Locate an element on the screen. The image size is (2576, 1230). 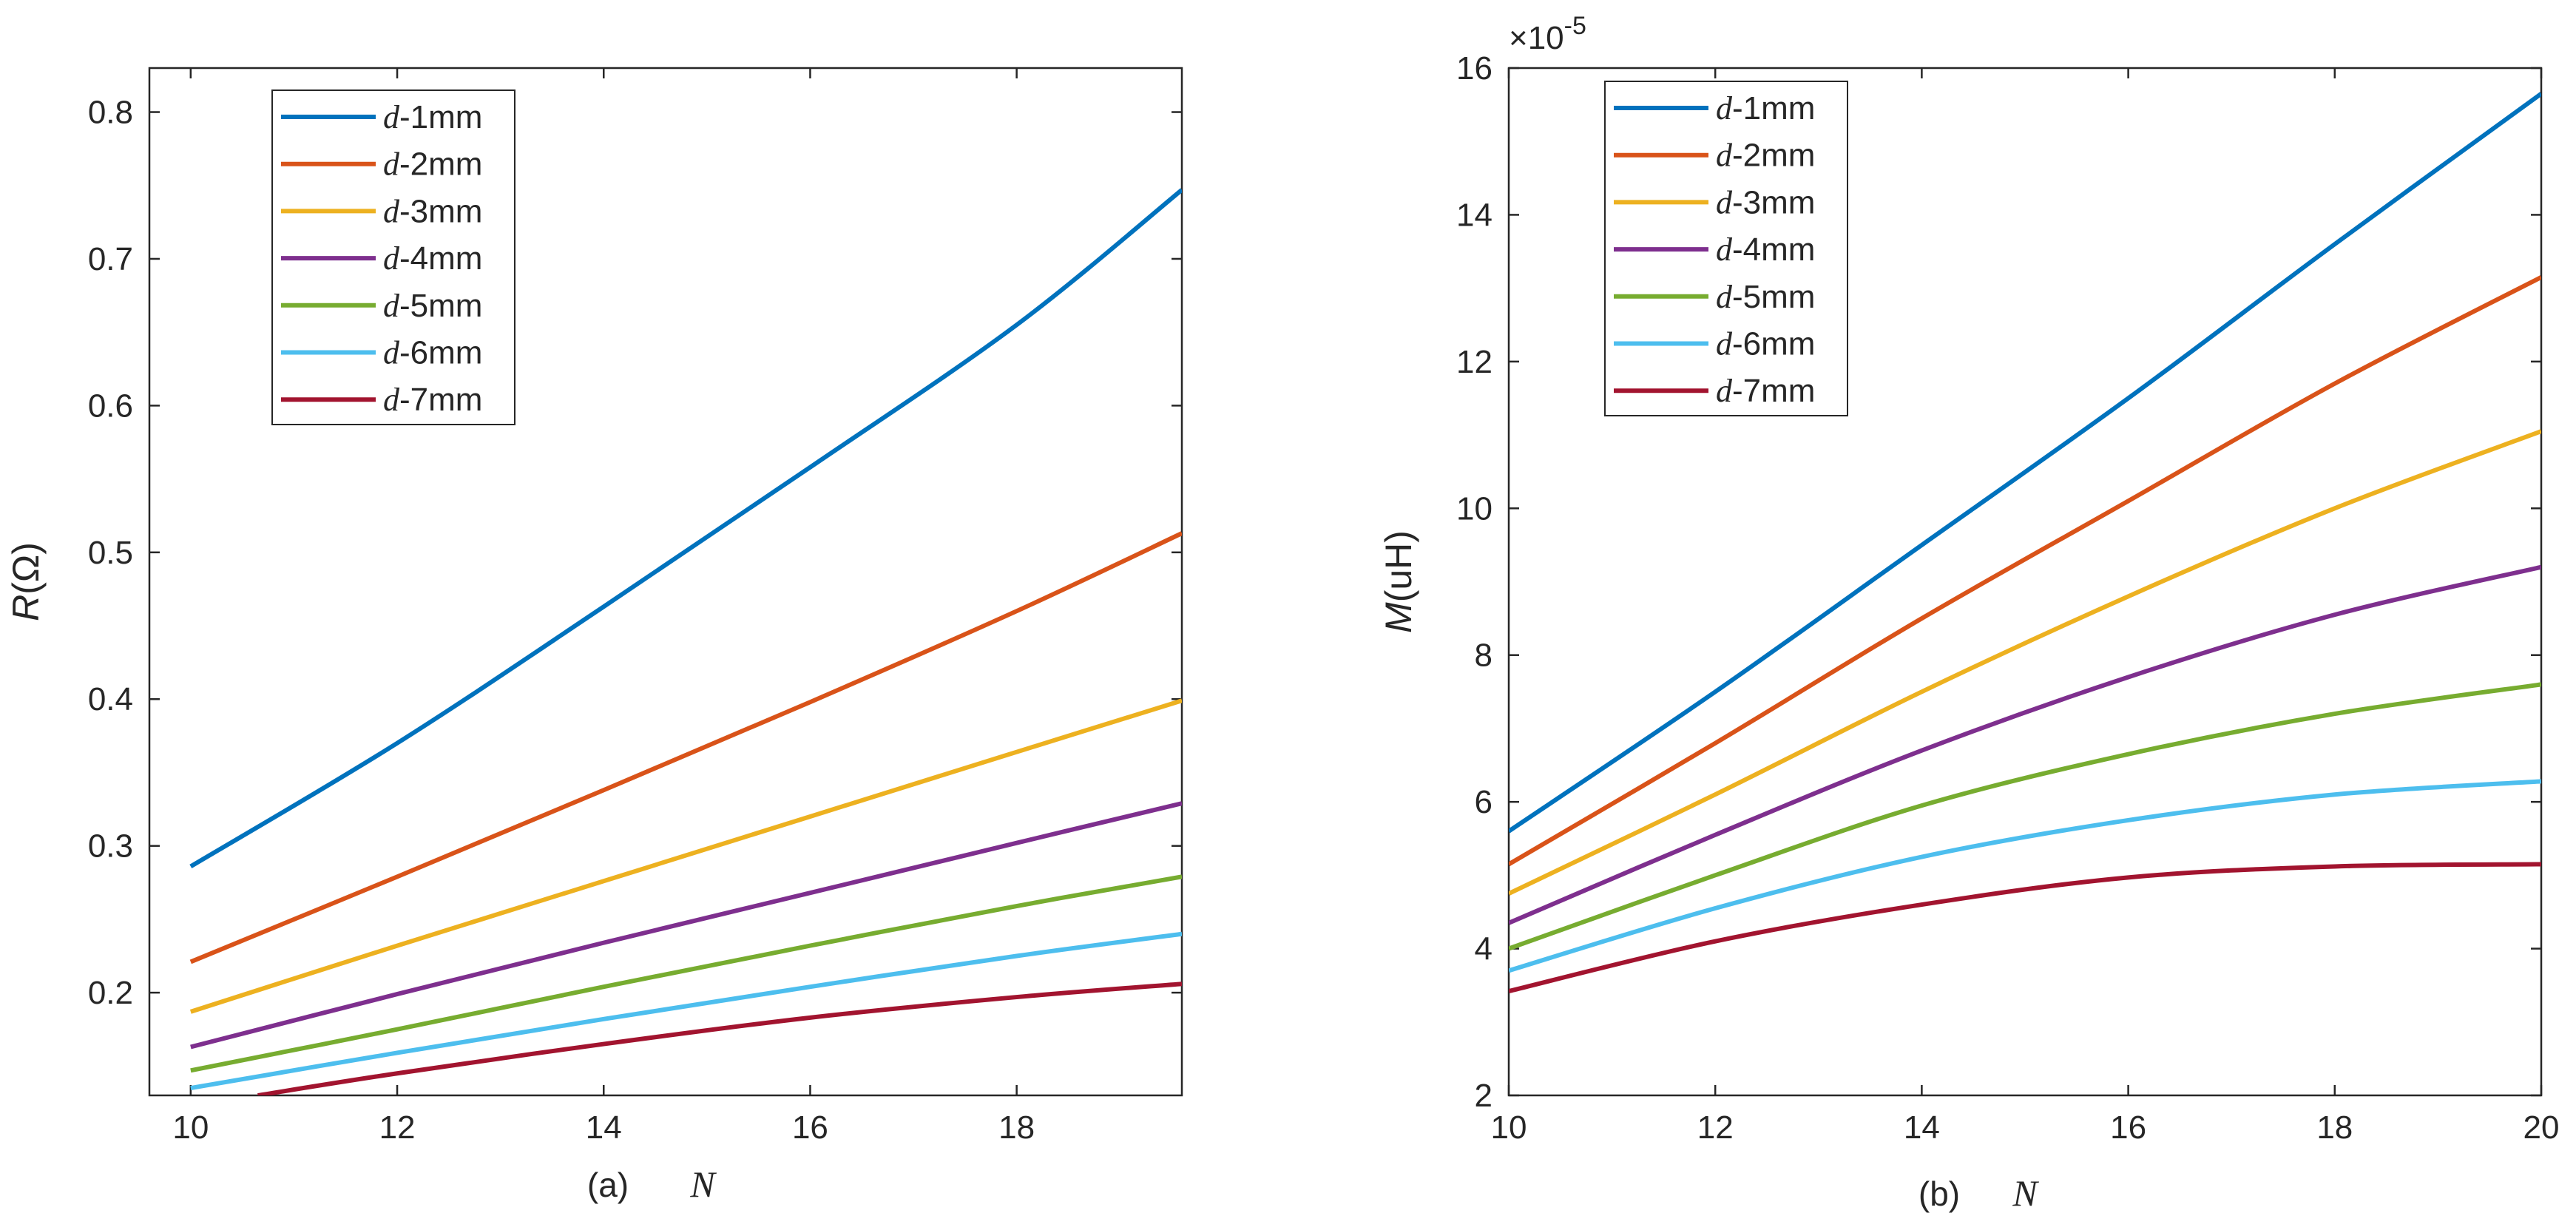
panel-a-legend-label: d-2mm is located at coordinates (432, 164).